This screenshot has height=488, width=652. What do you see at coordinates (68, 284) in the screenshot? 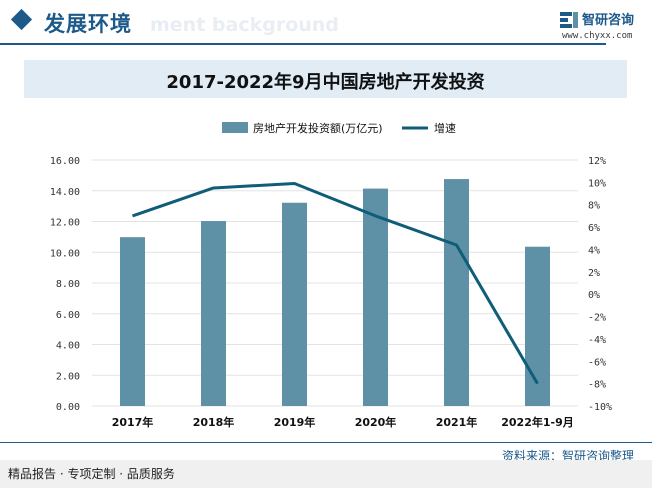
I see `y-left-tick-label: 8.00` at bounding box center [68, 284].